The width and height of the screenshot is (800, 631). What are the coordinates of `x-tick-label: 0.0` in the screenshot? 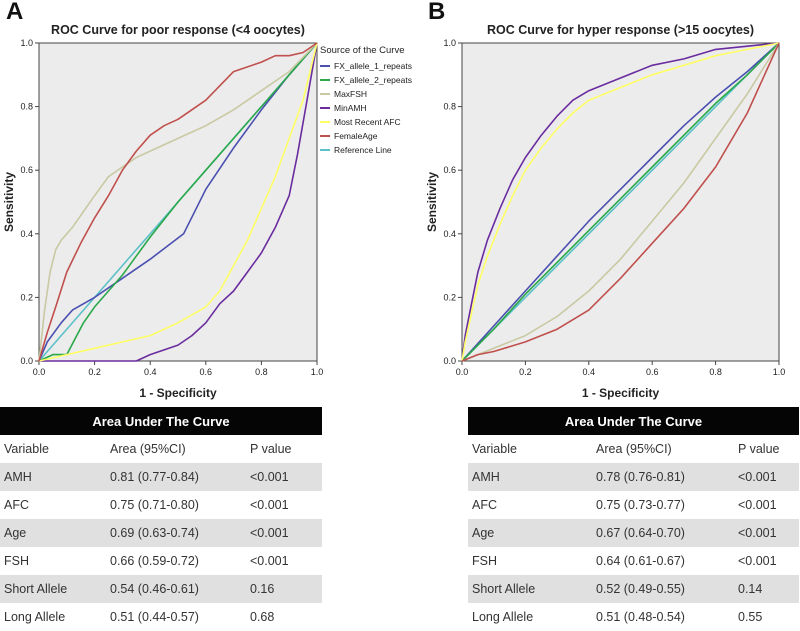 It's located at (39, 372).